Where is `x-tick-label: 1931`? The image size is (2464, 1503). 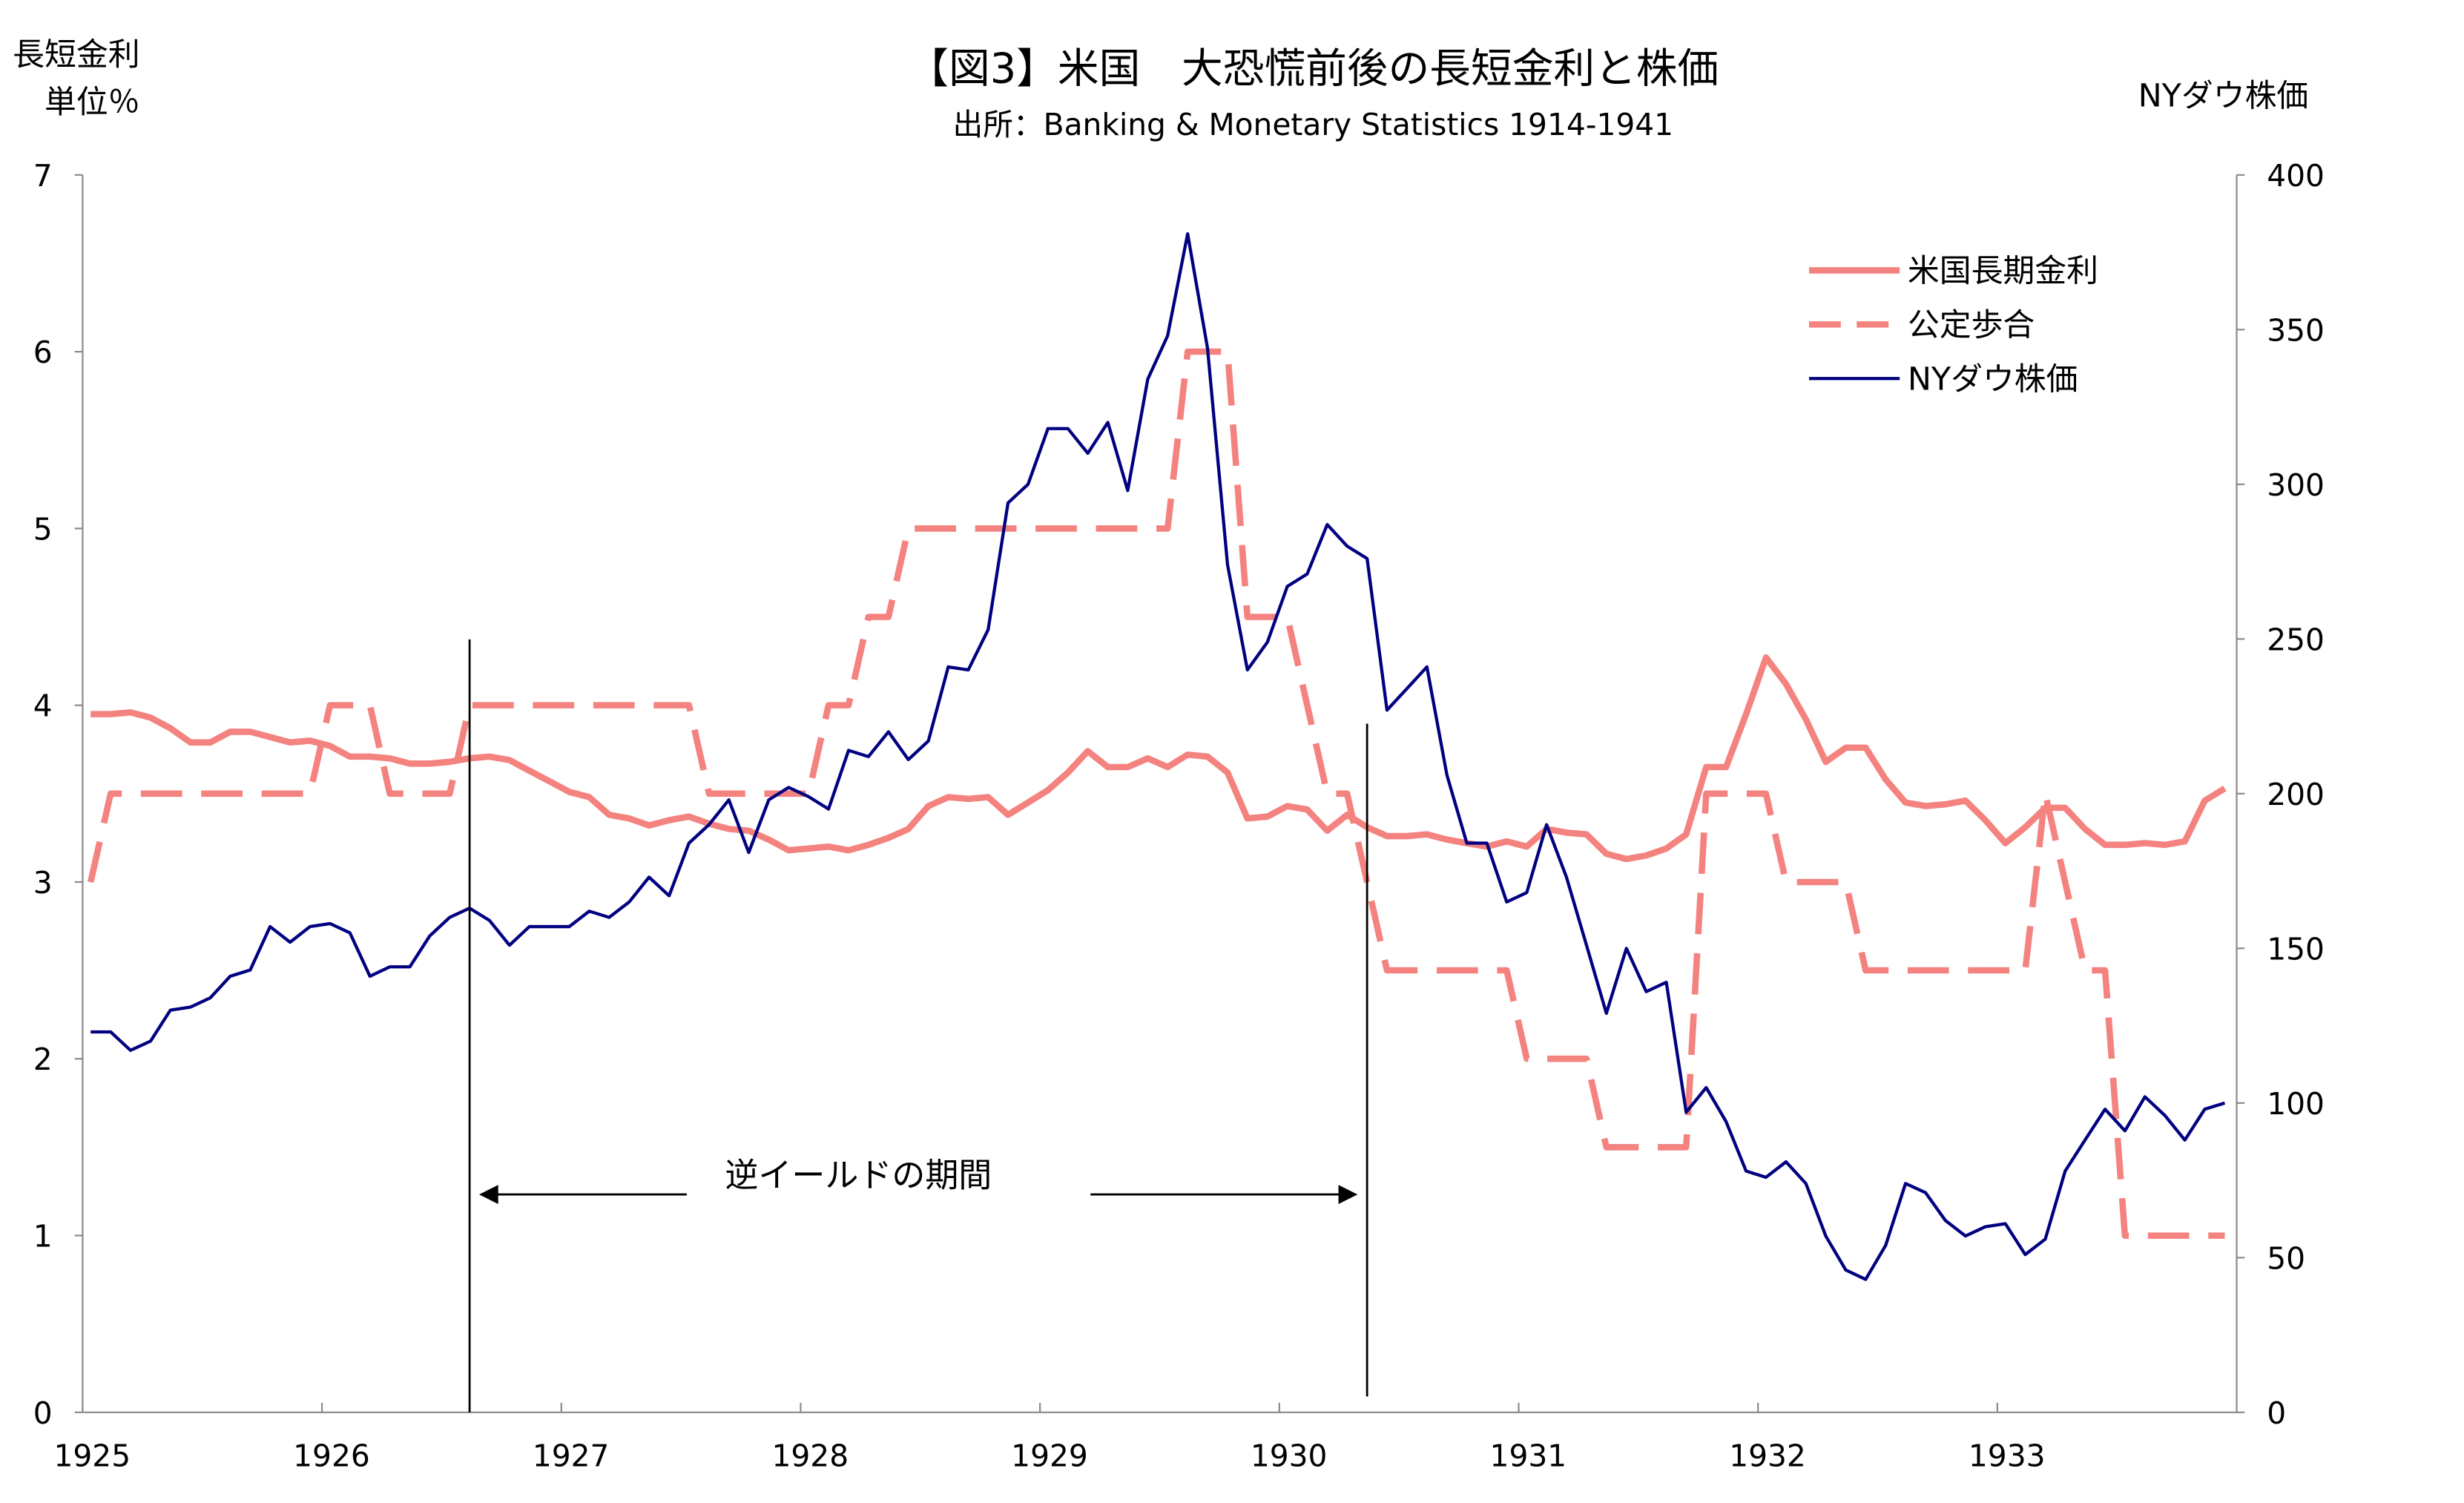
x-tick-label: 1931 is located at coordinates (1528, 1456).